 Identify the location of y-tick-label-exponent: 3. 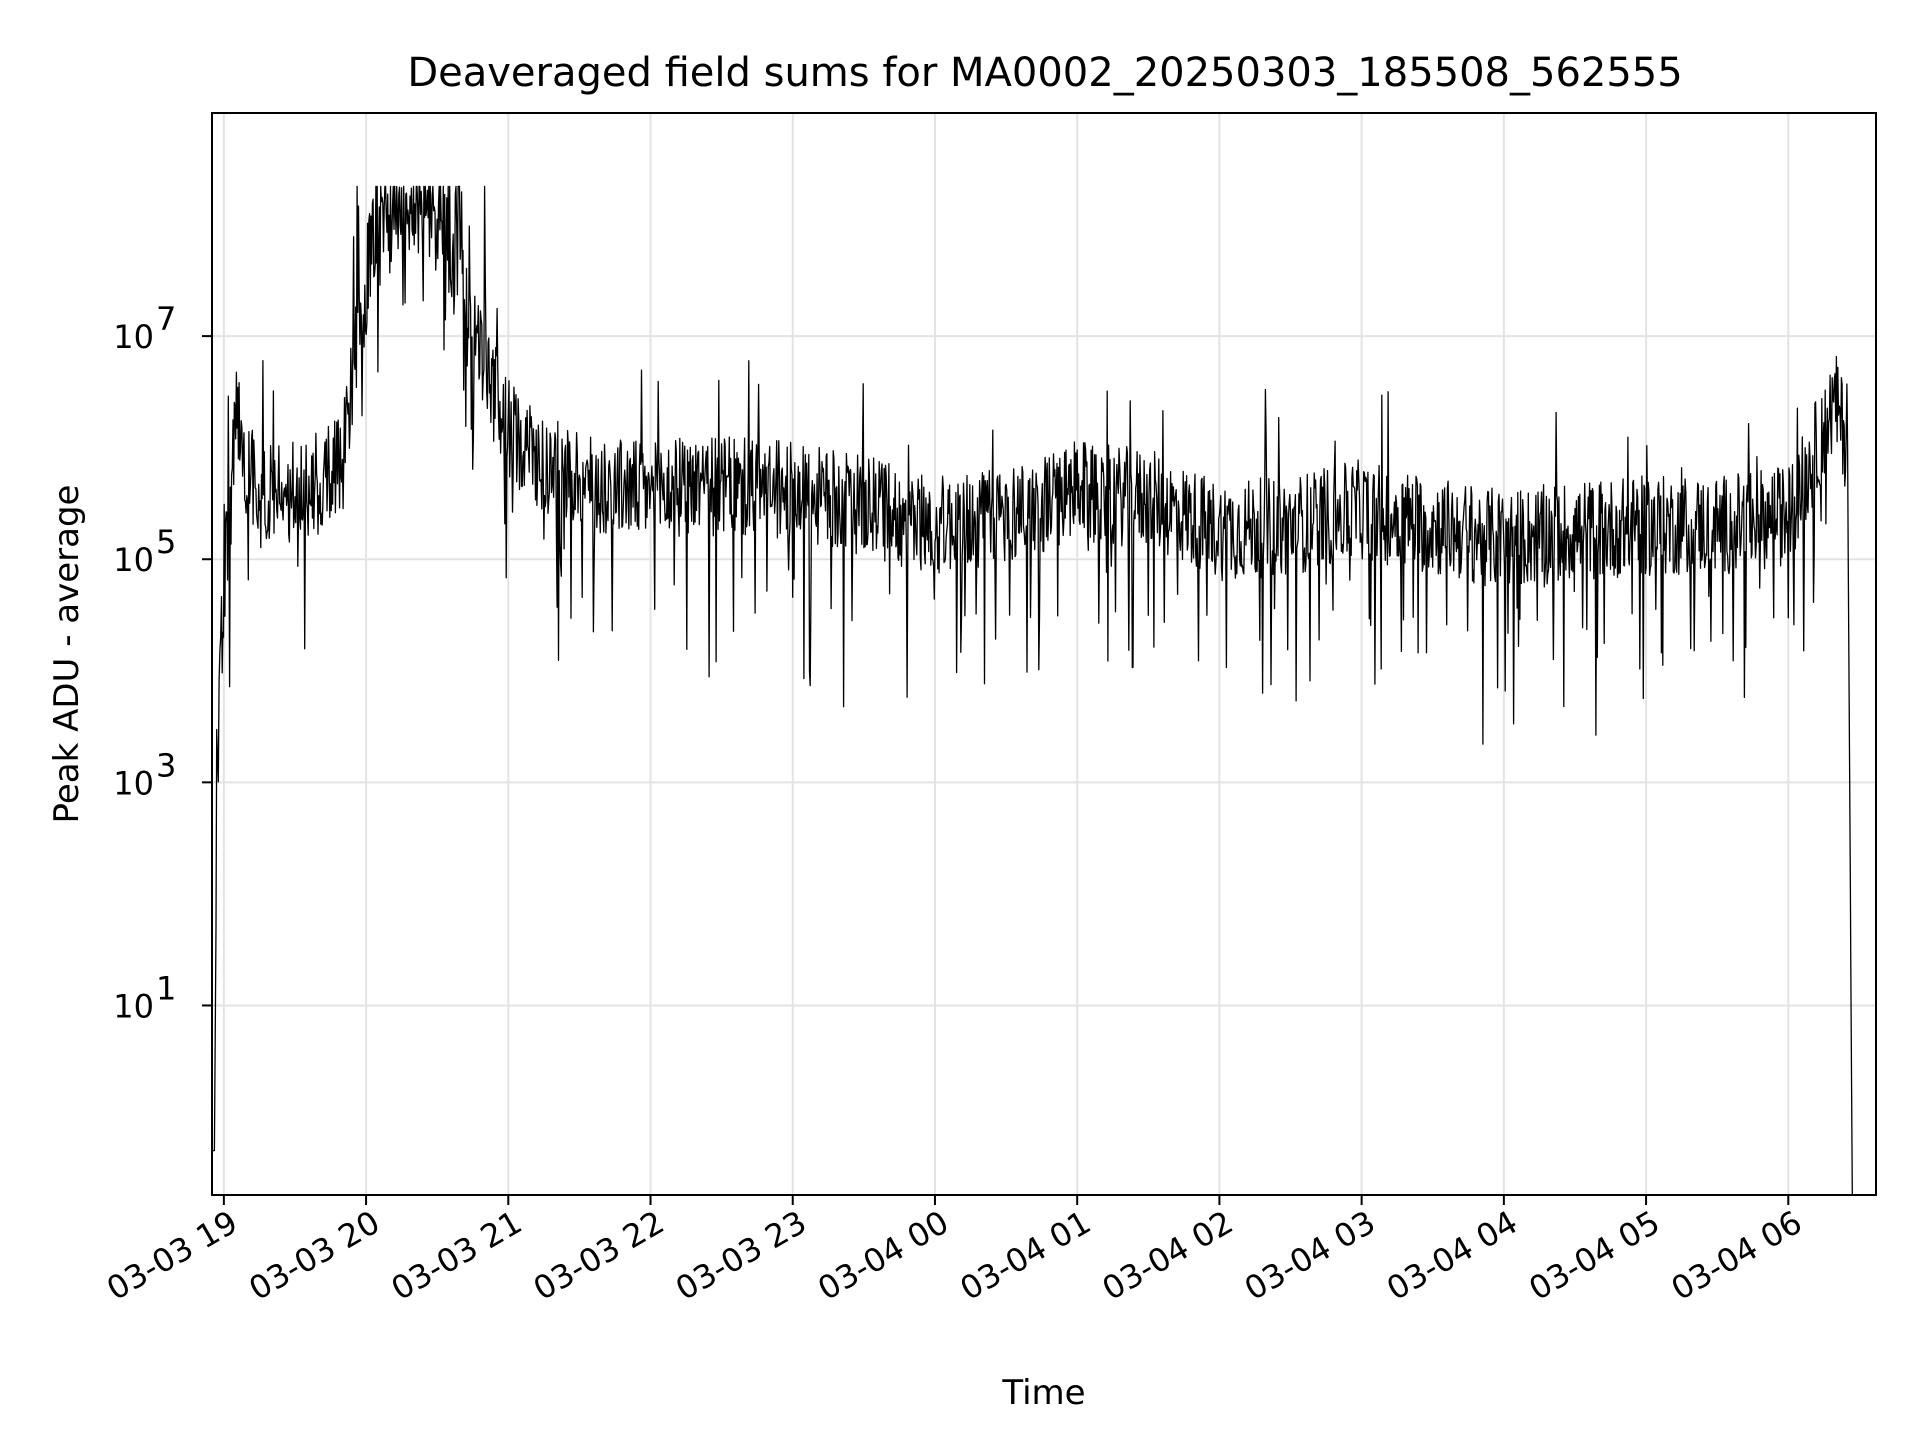
(166, 765).